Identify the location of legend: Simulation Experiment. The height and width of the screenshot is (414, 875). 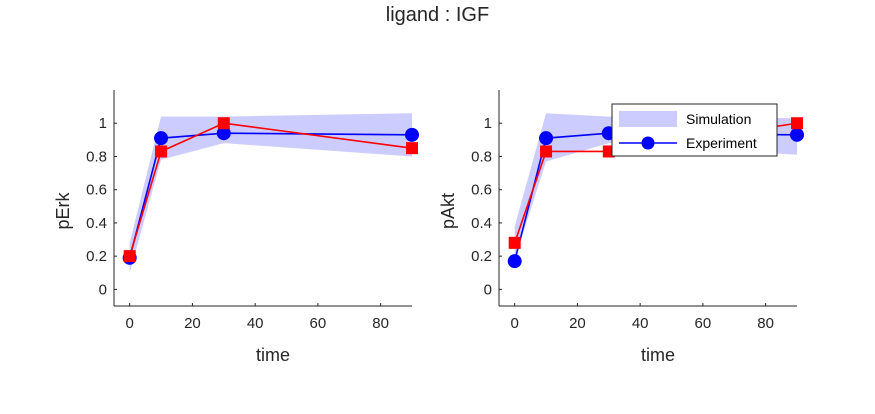
(694, 130).